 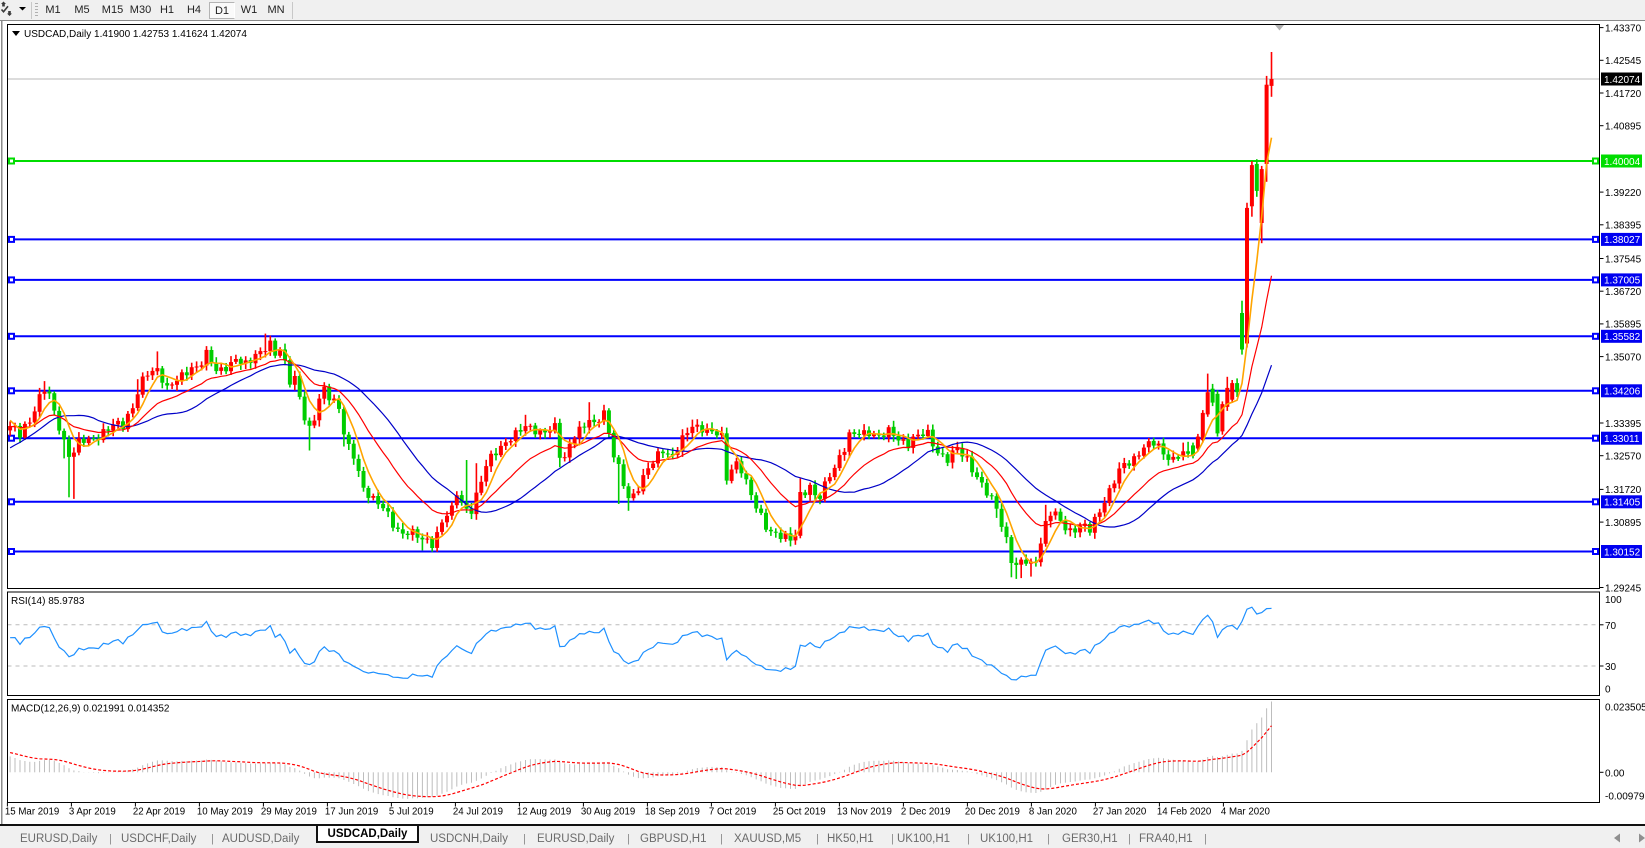 I want to click on svg-text: 2 Dec 2019, so click(x=926, y=812).